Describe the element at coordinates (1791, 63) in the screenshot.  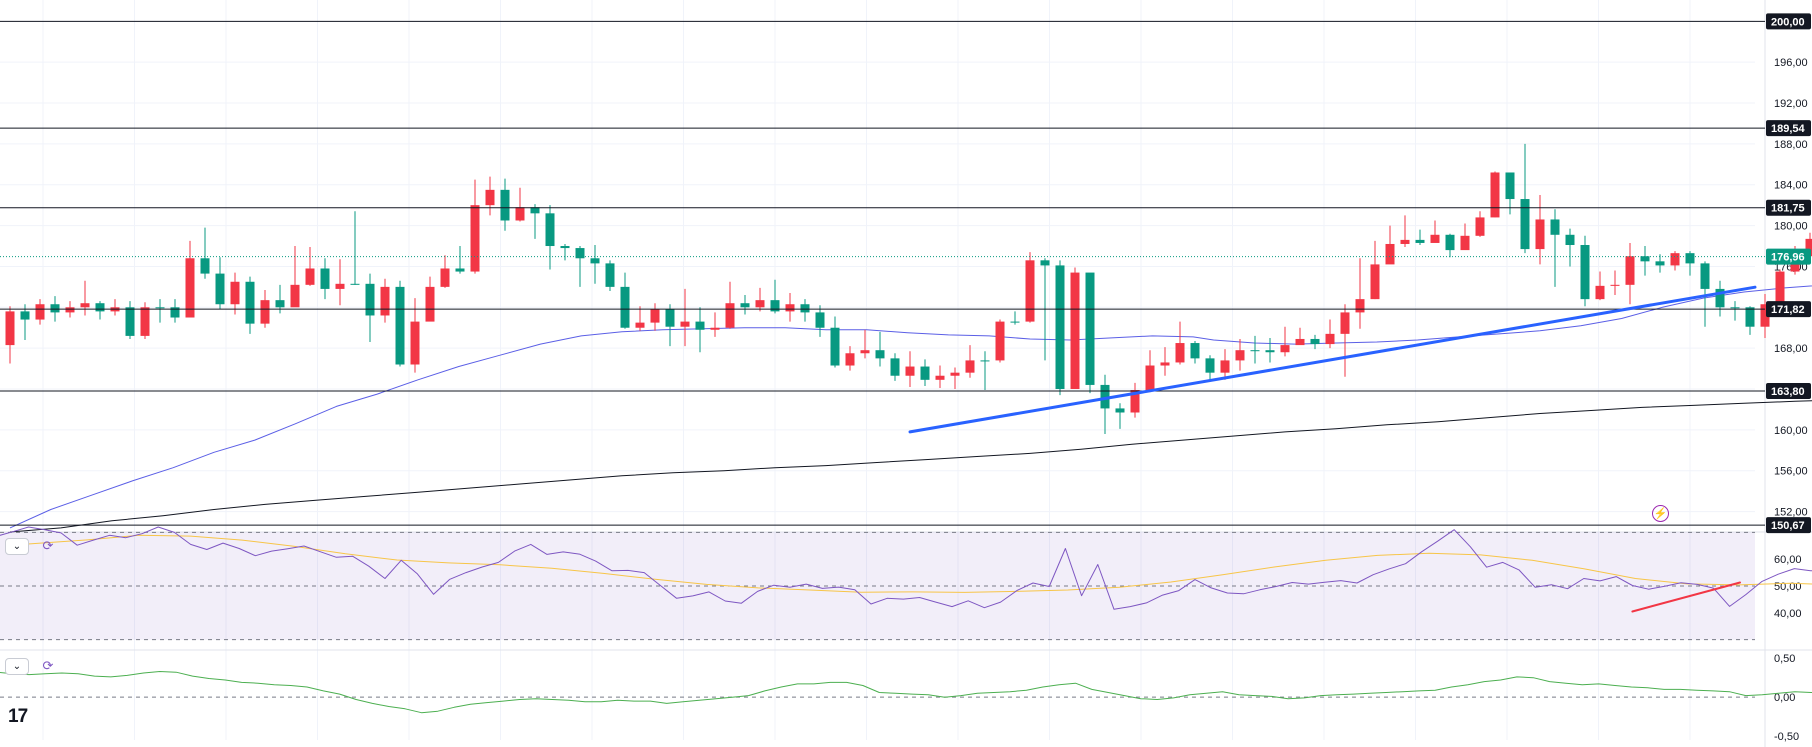
I see `y-tick-label: 196,00` at that location.